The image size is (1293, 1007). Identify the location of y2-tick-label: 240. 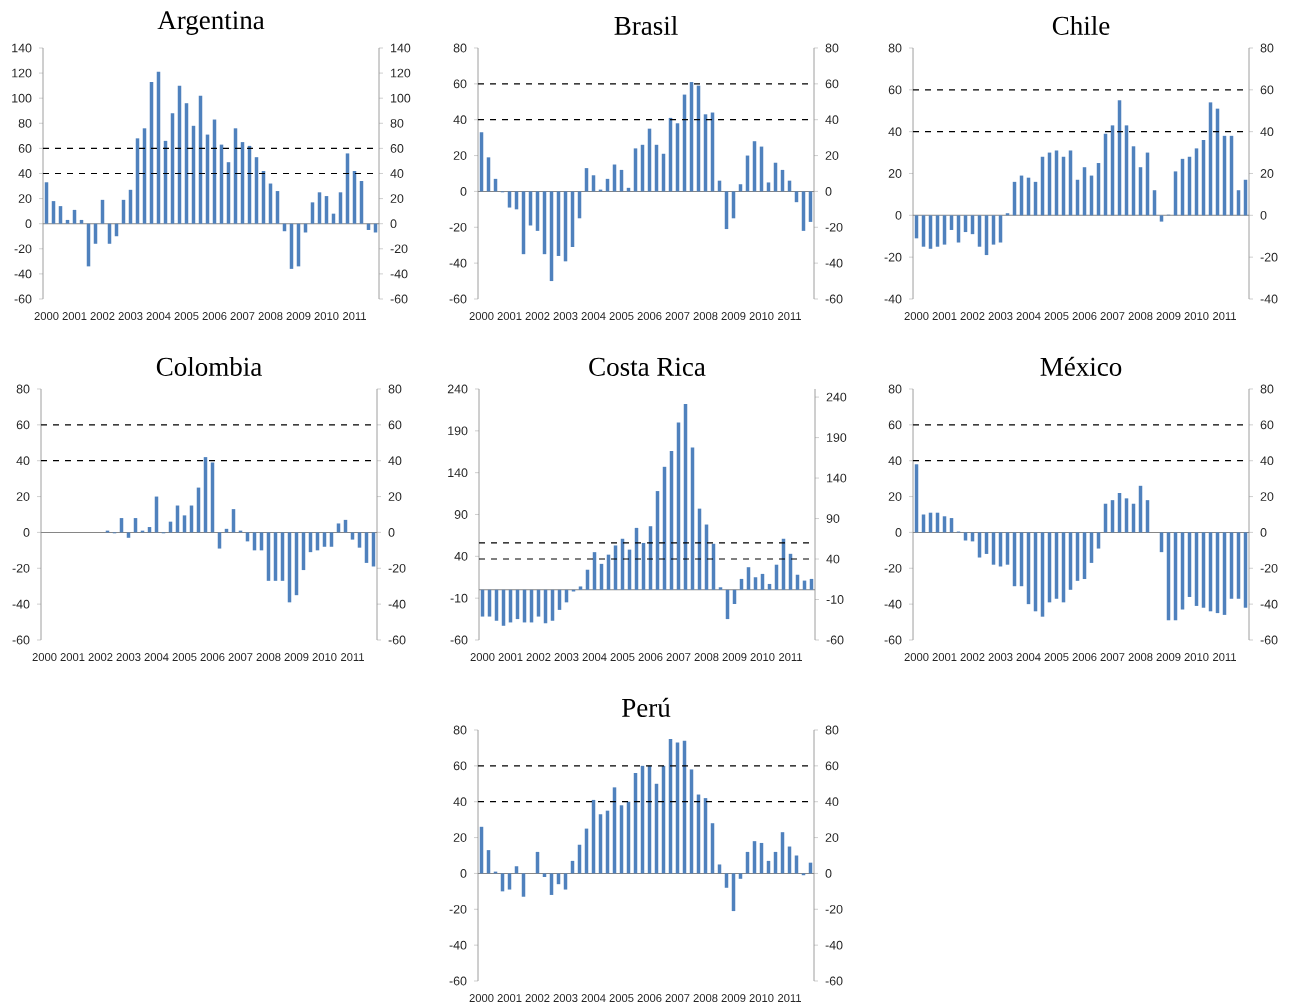
(836, 397).